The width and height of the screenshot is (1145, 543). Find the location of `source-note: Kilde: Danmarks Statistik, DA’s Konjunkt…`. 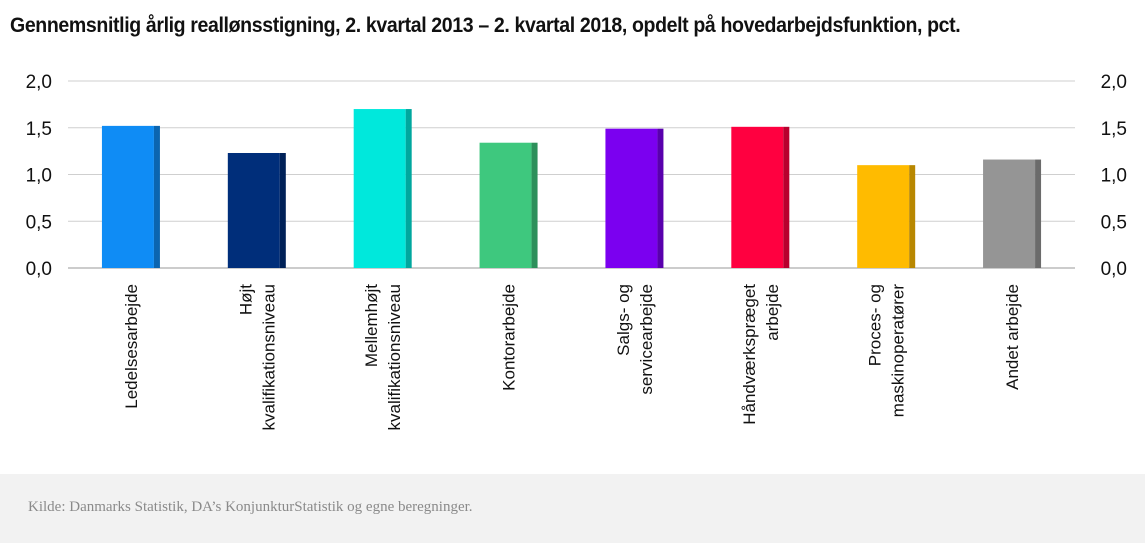

source-note: Kilde: Danmarks Statistik, DA’s Konjunkt… is located at coordinates (250, 507).